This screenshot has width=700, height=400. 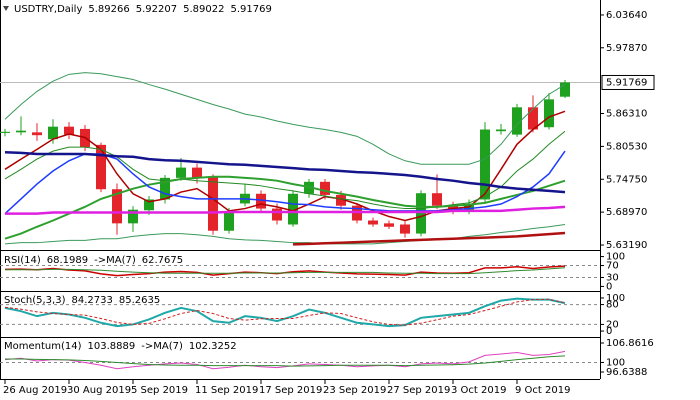 What do you see at coordinates (612, 324) in the screenshot?
I see `y-tick-label: 20` at bounding box center [612, 324].